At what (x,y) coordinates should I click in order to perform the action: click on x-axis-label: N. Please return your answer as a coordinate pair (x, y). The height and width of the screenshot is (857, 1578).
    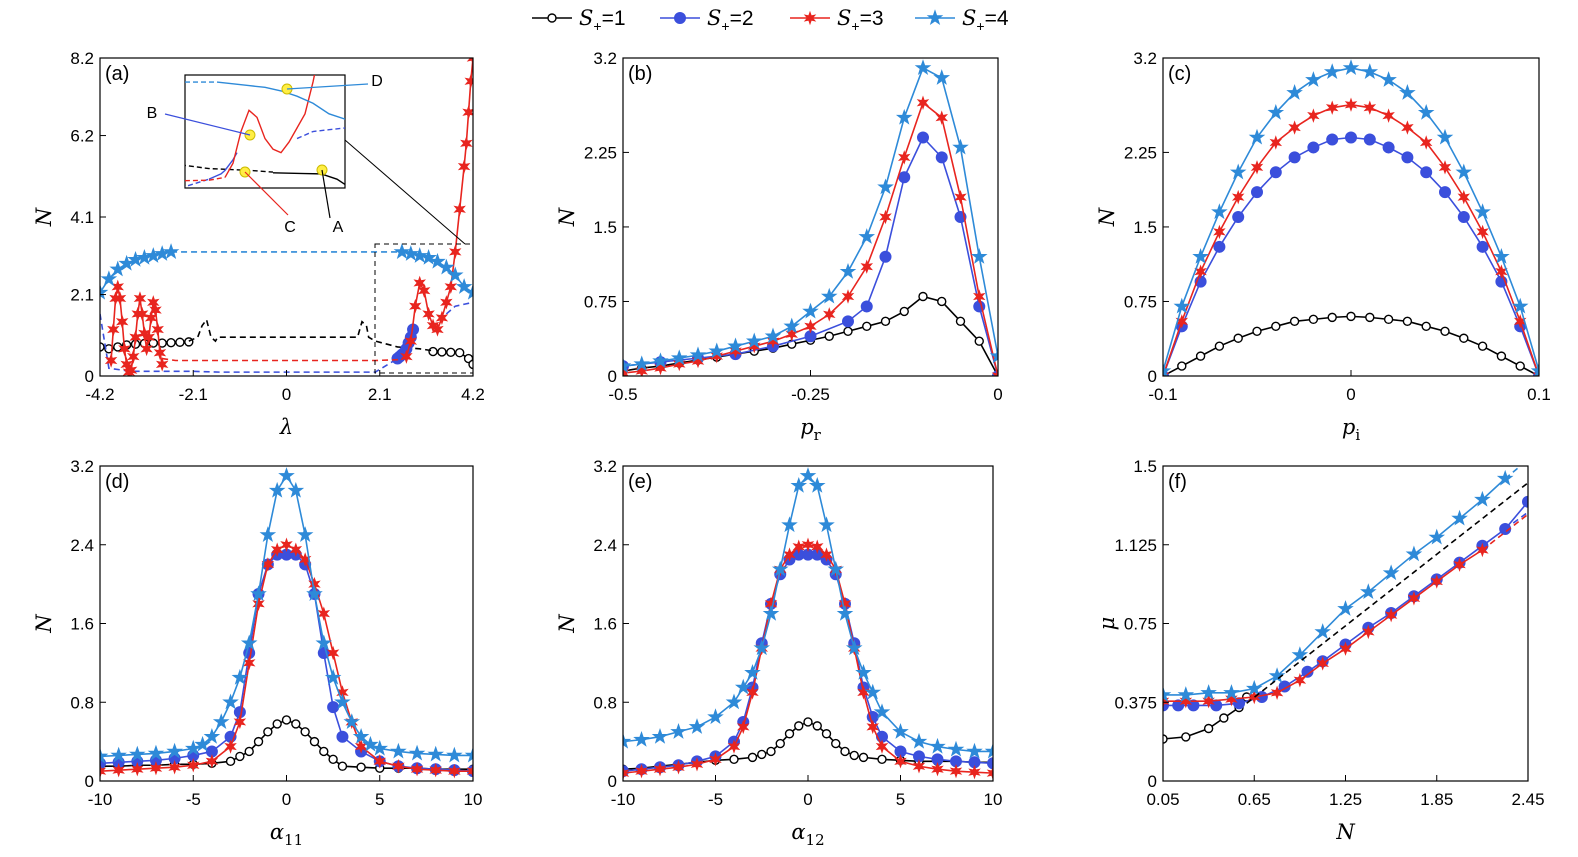
    Looking at the image, I should click on (1345, 832).